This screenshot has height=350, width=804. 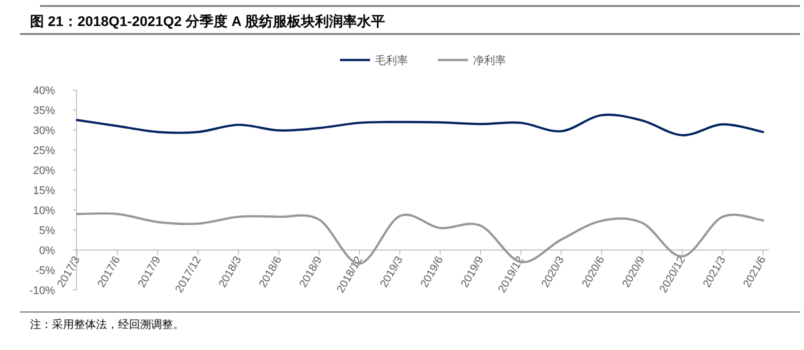 I want to click on y-tick-label: -10%, so click(x=42, y=291).